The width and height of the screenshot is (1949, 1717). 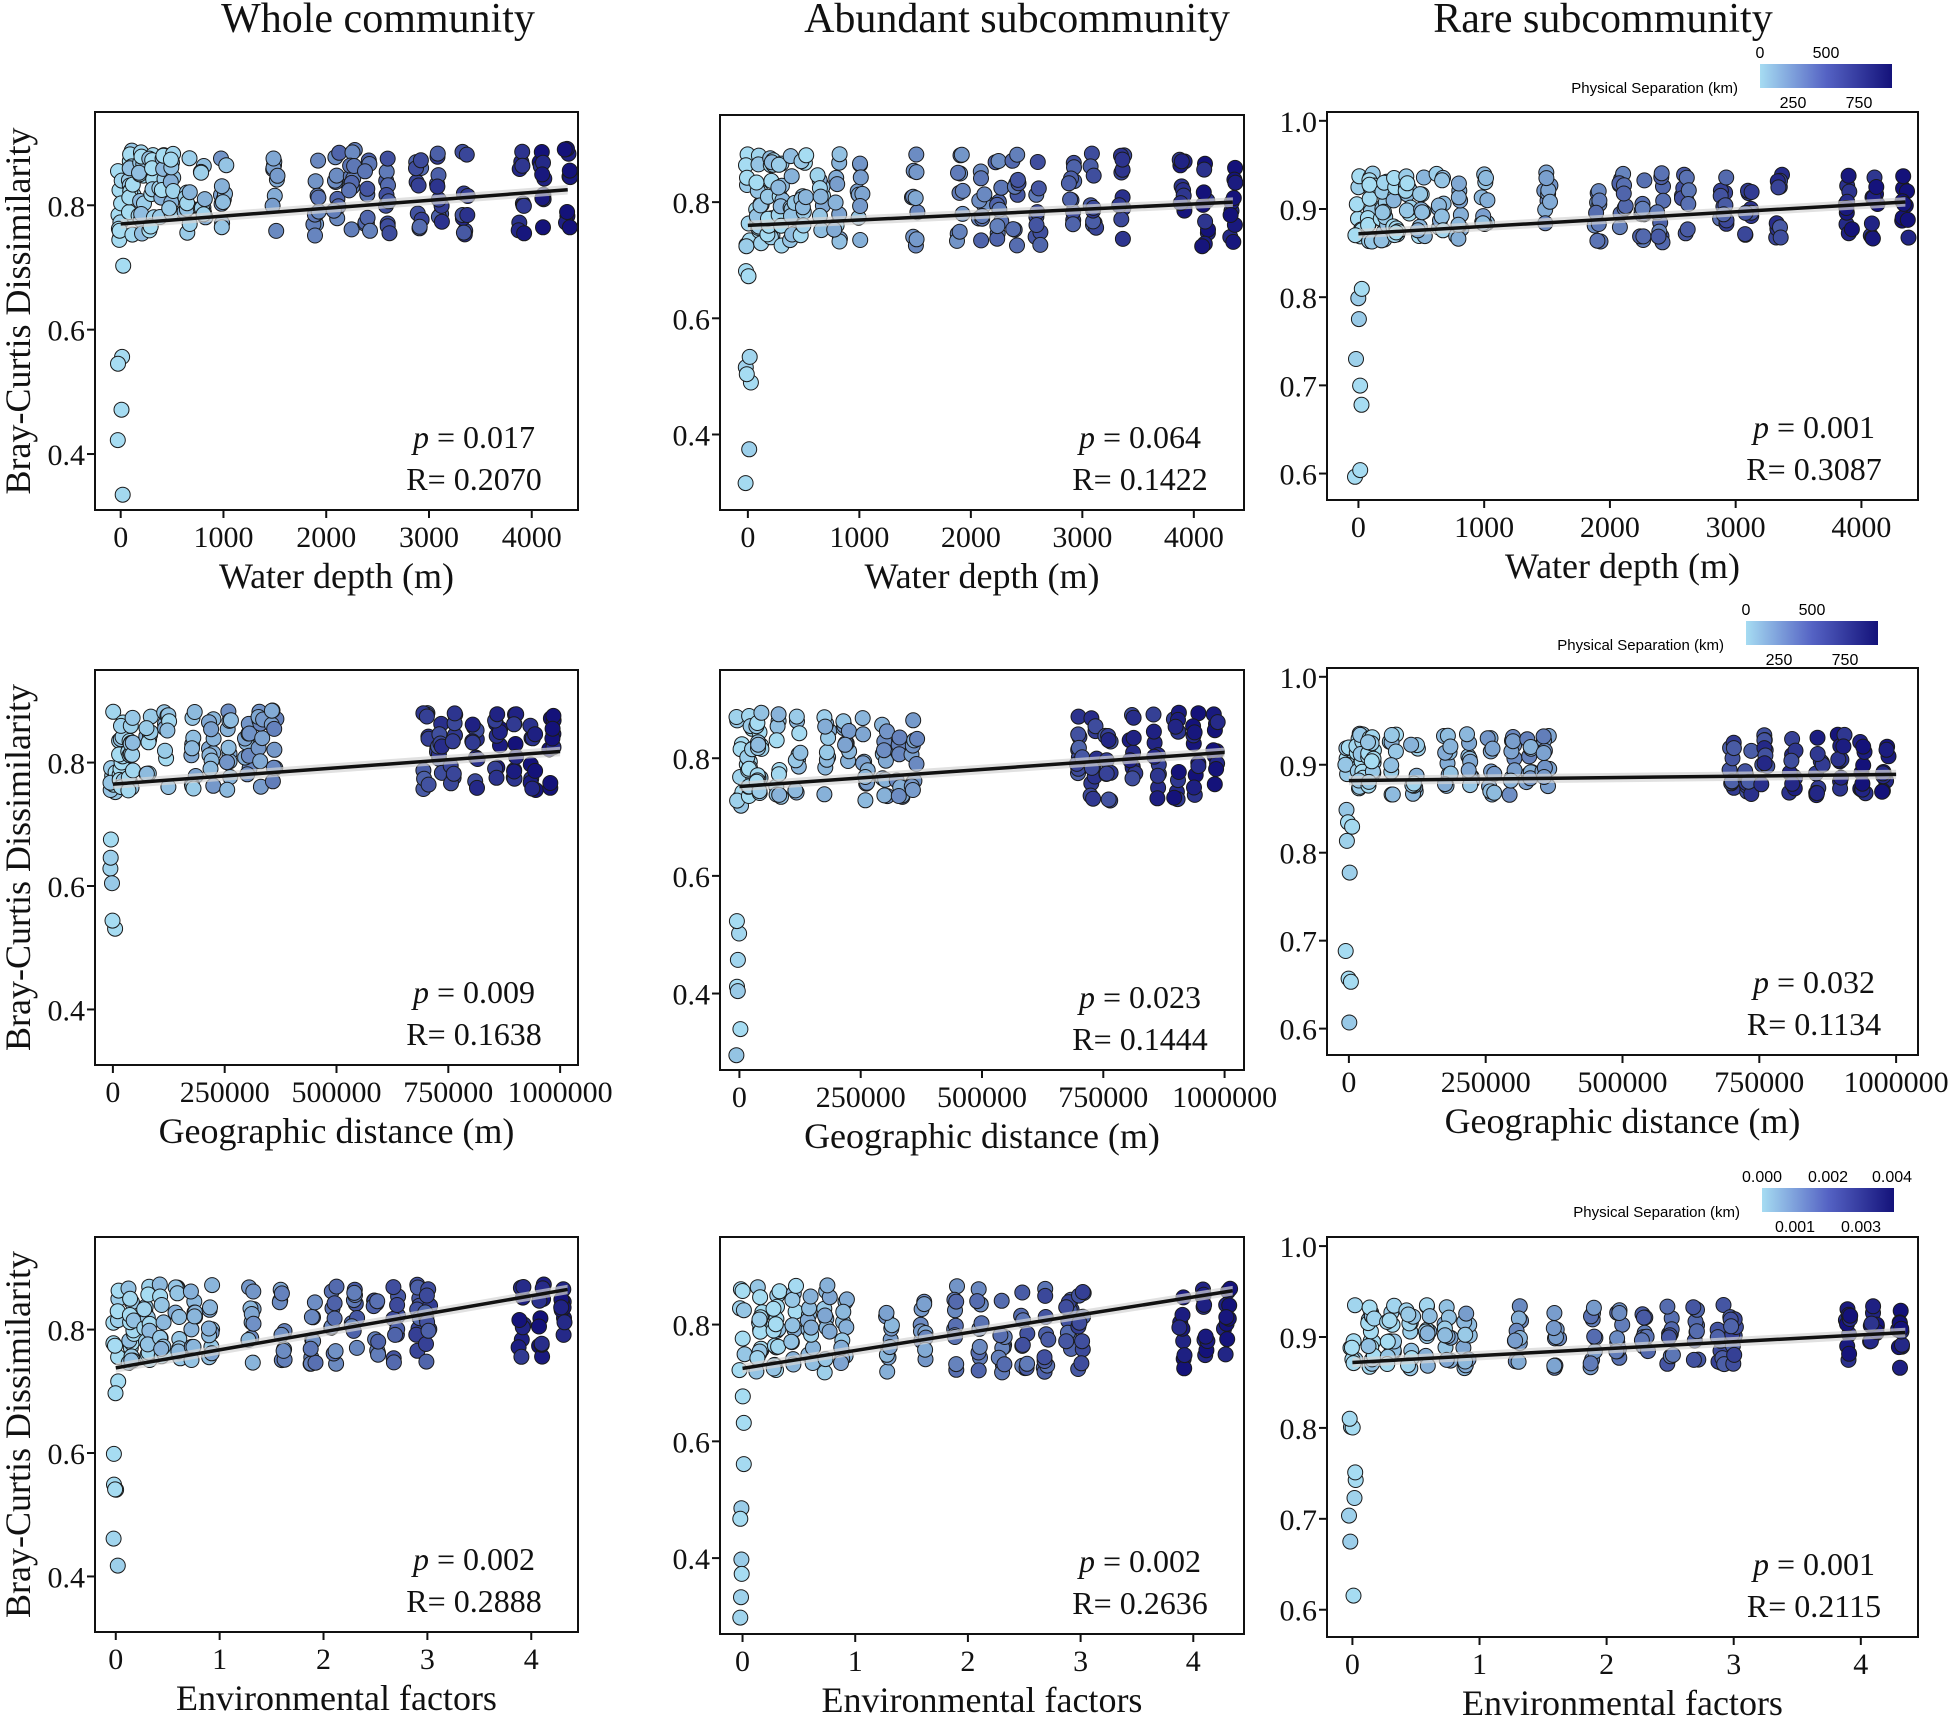 What do you see at coordinates (982, 1698) in the screenshot?
I see `x-axis-label: Environmental factors` at bounding box center [982, 1698].